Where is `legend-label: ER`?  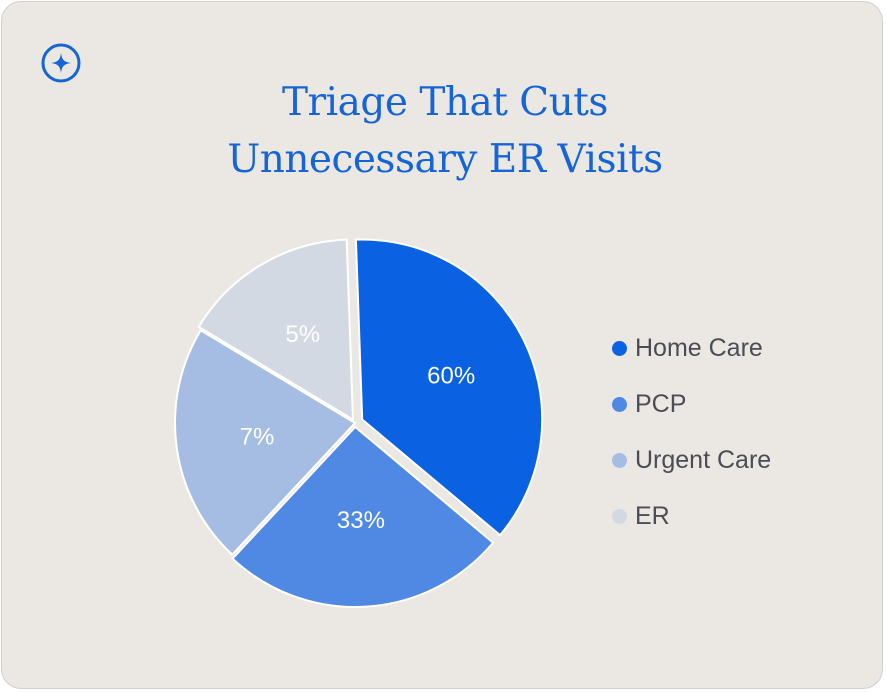 legend-label: ER is located at coordinates (652, 515).